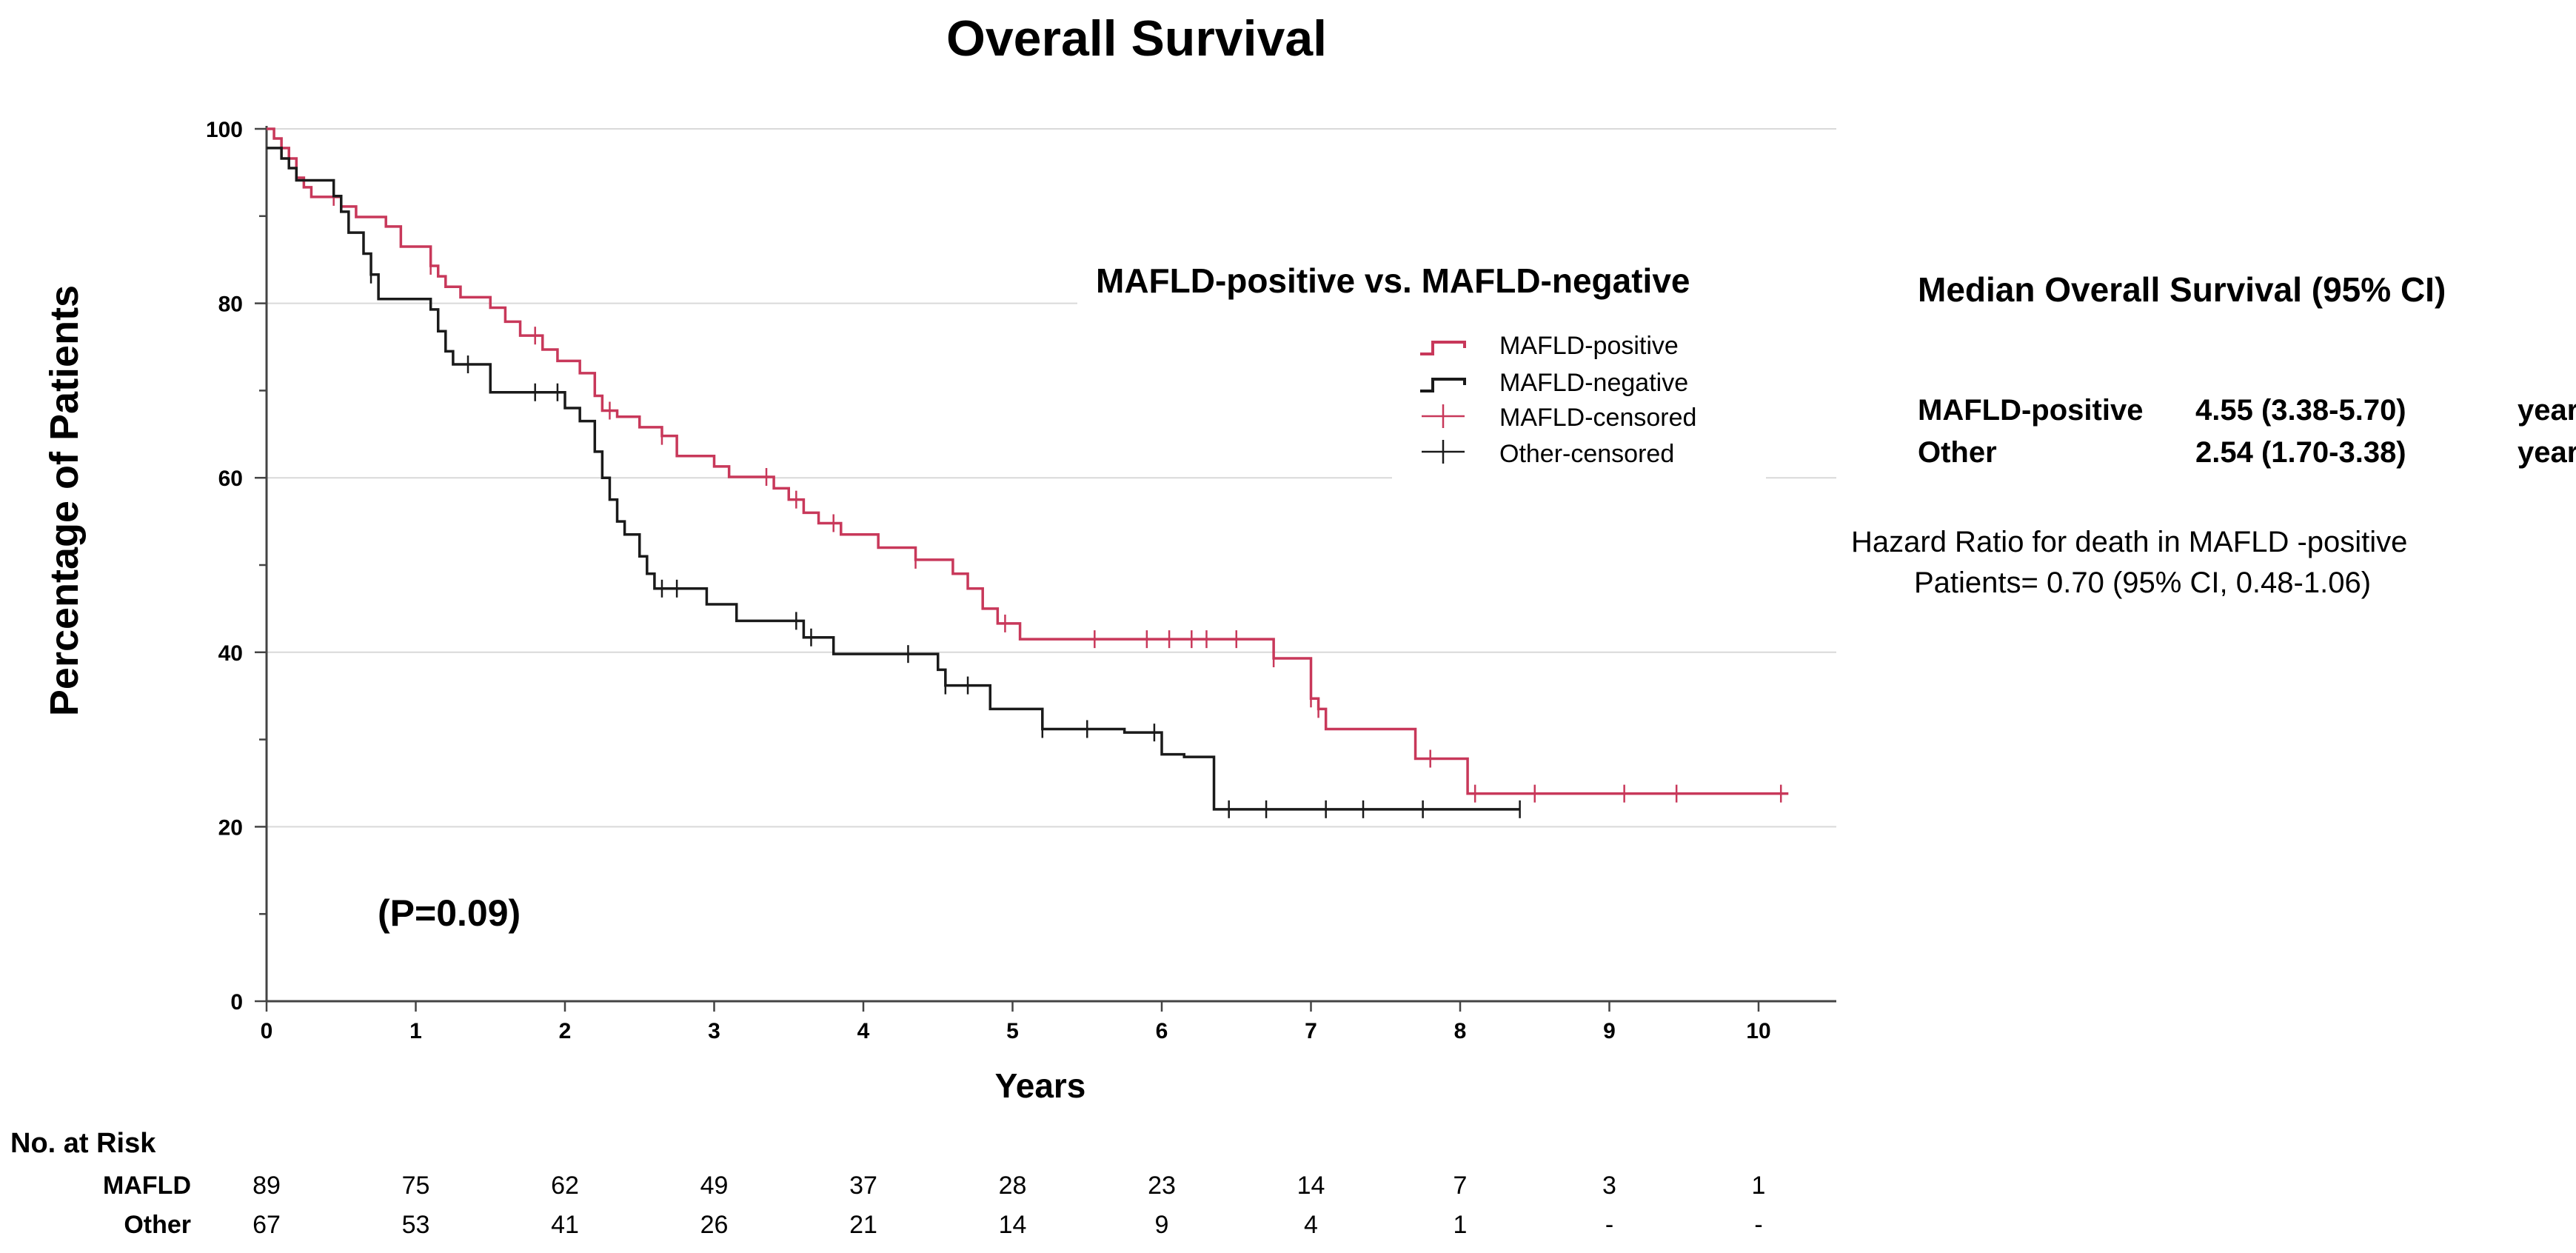 Image resolution: width=2576 pixels, height=1253 pixels. Describe the element at coordinates (1594, 383) in the screenshot. I see `legend-label-mafld-negative: MAFLD-negative` at that location.